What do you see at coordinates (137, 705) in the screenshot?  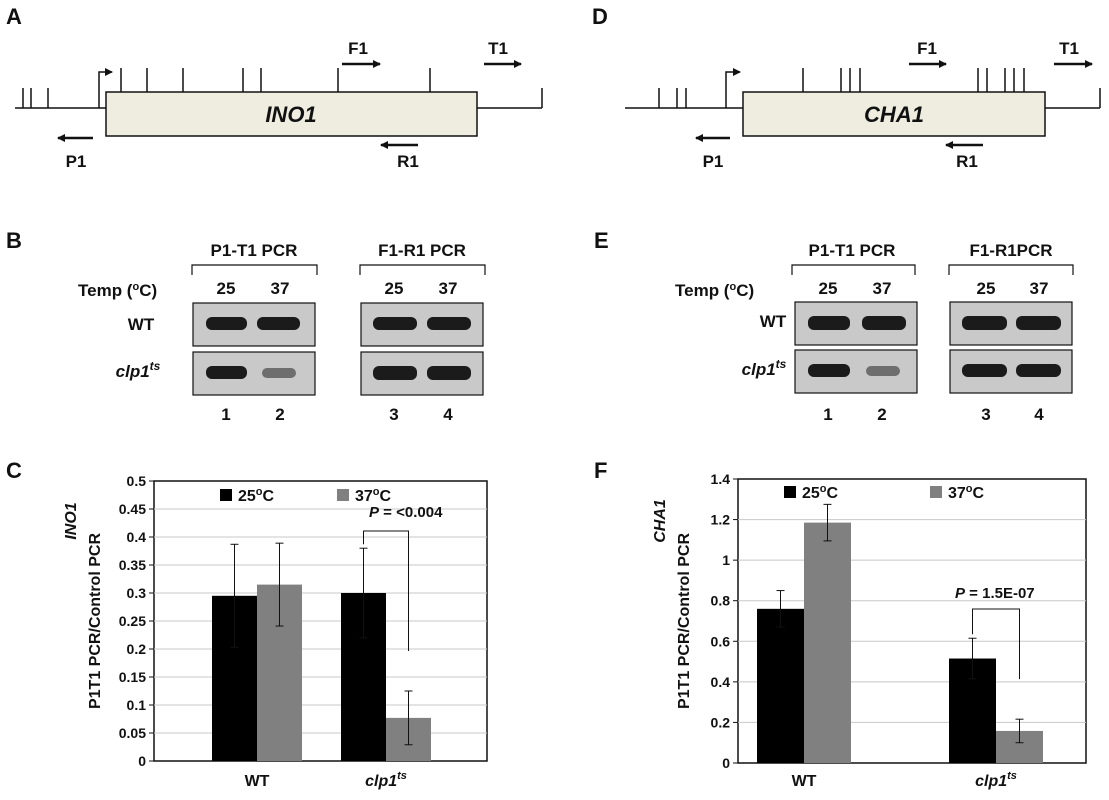 I see `y-tick-label: 0.1` at bounding box center [137, 705].